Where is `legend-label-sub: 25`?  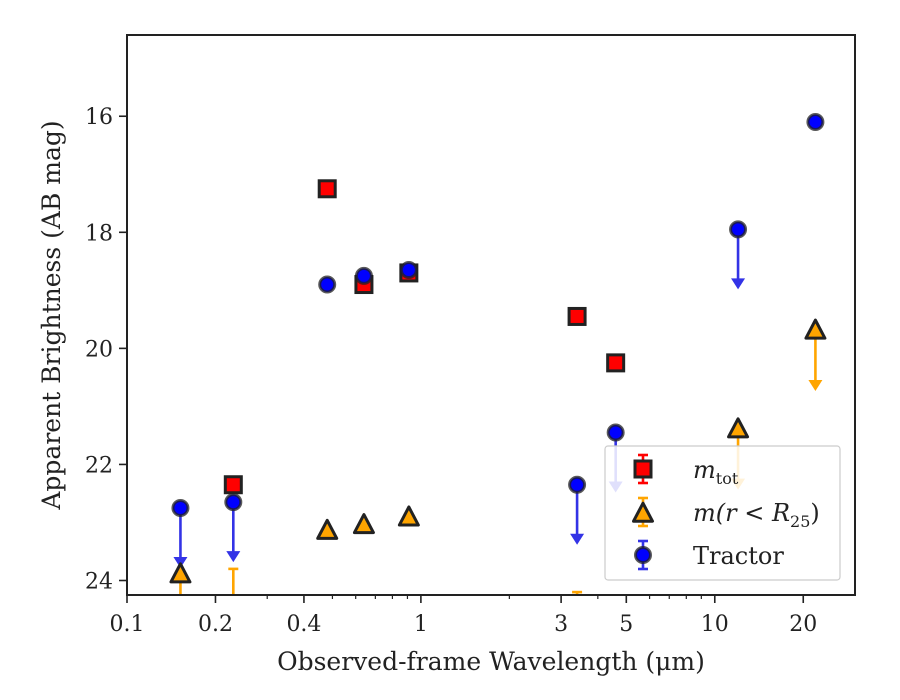
legend-label-sub: 25 is located at coordinates (800, 521).